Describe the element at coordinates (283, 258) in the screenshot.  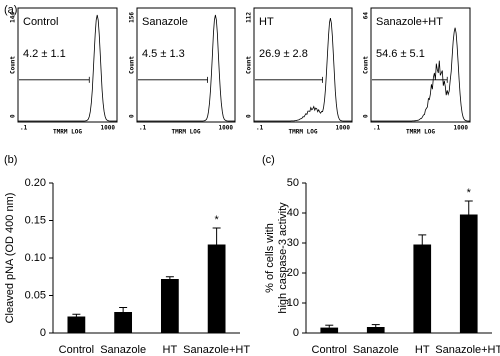
I see `y-axis-label: high caspase-3 activity` at that location.